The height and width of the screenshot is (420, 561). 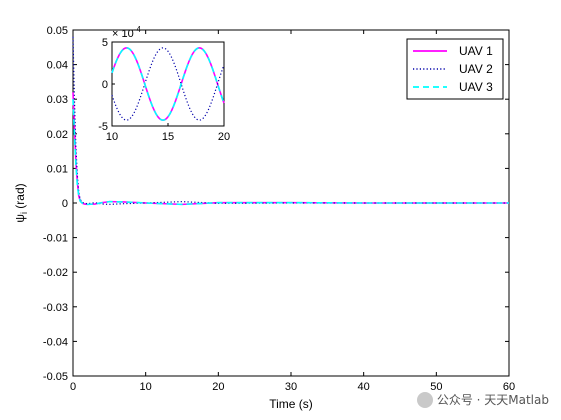 What do you see at coordinates (73, 387) in the screenshot?
I see `x-tick-label: 0` at bounding box center [73, 387].